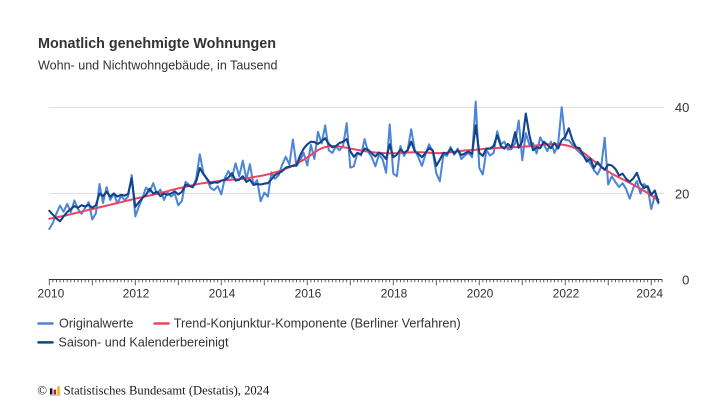 The height and width of the screenshot is (410, 728). I want to click on svg-text: 2016, so click(308, 294).